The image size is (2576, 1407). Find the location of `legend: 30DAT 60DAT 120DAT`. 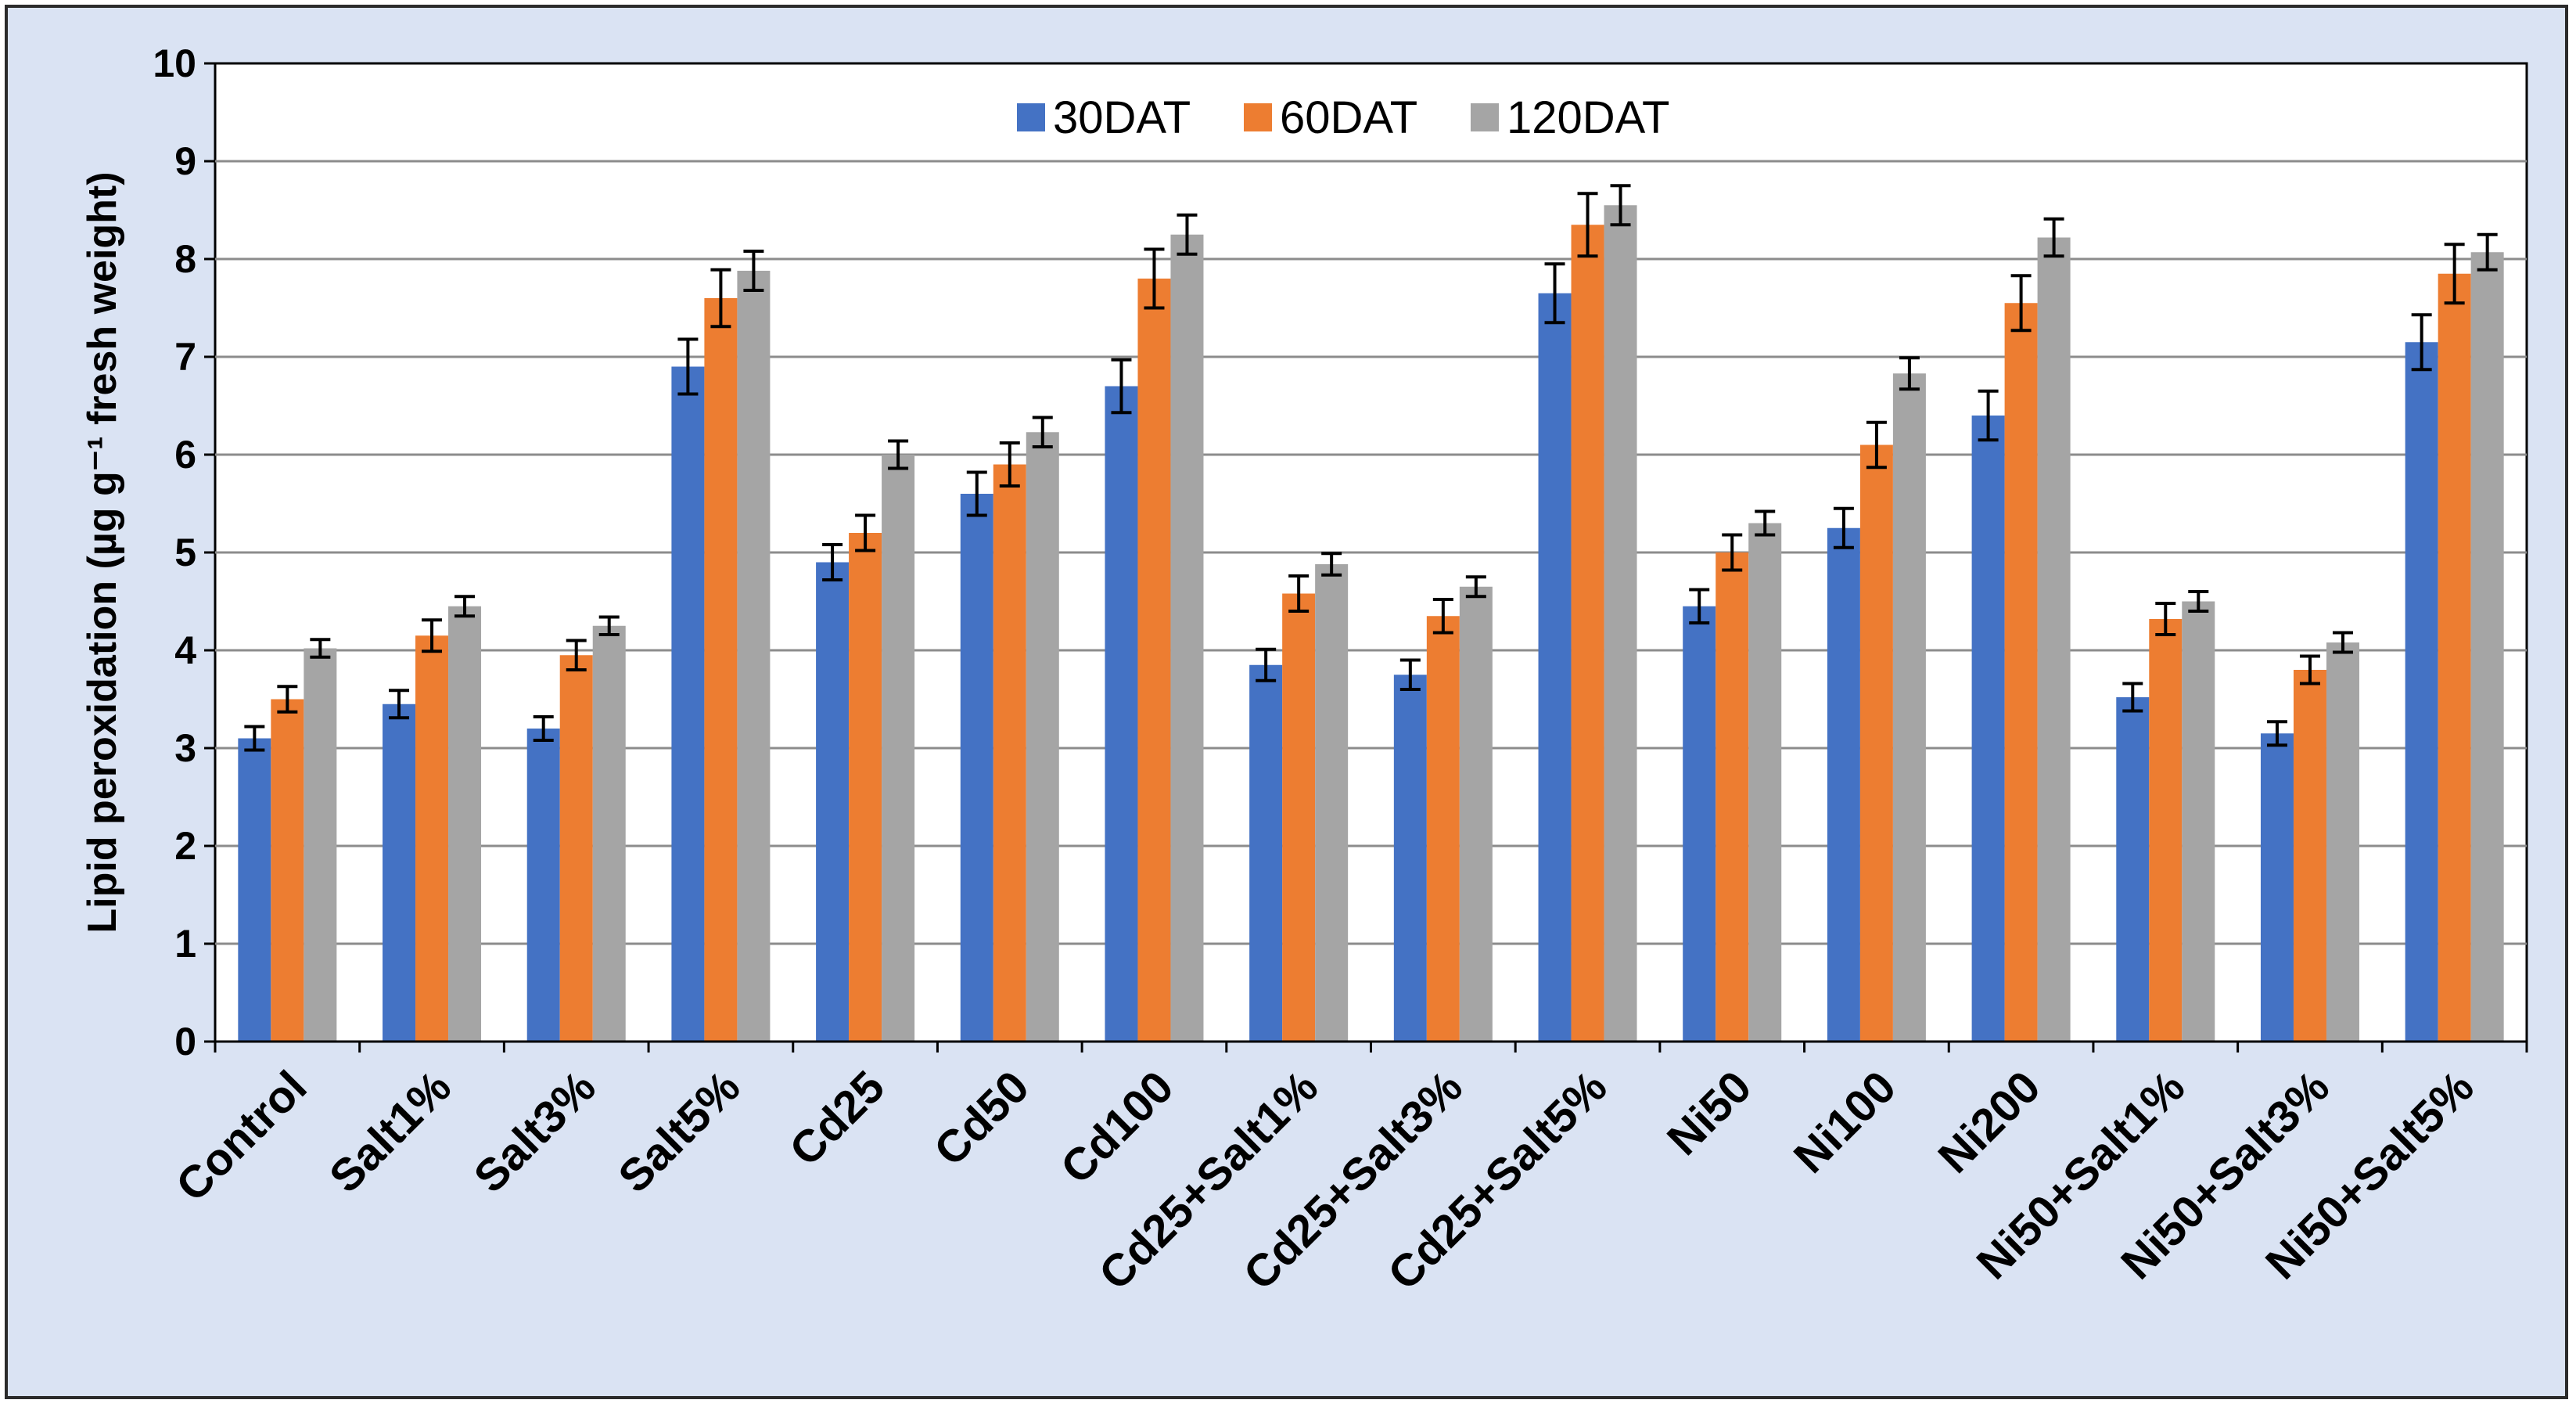

legend: 30DAT 60DAT 120DAT is located at coordinates (1343, 117).